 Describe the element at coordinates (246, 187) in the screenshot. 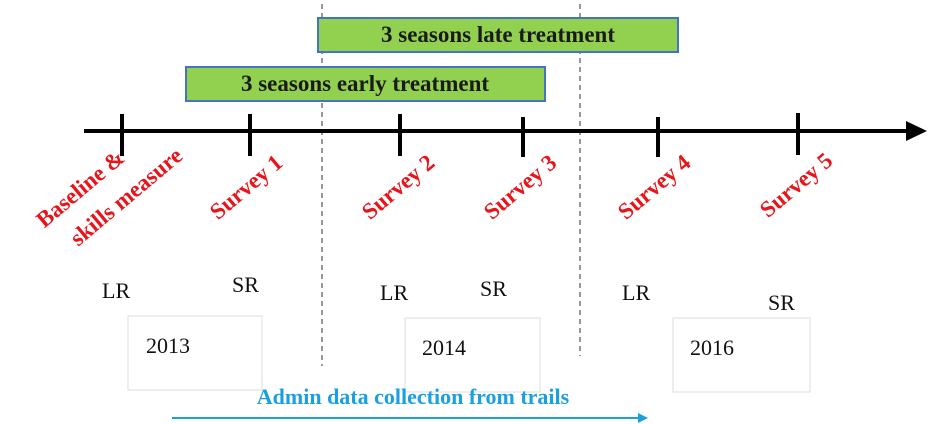

I see `survey-label: Survey 1` at that location.